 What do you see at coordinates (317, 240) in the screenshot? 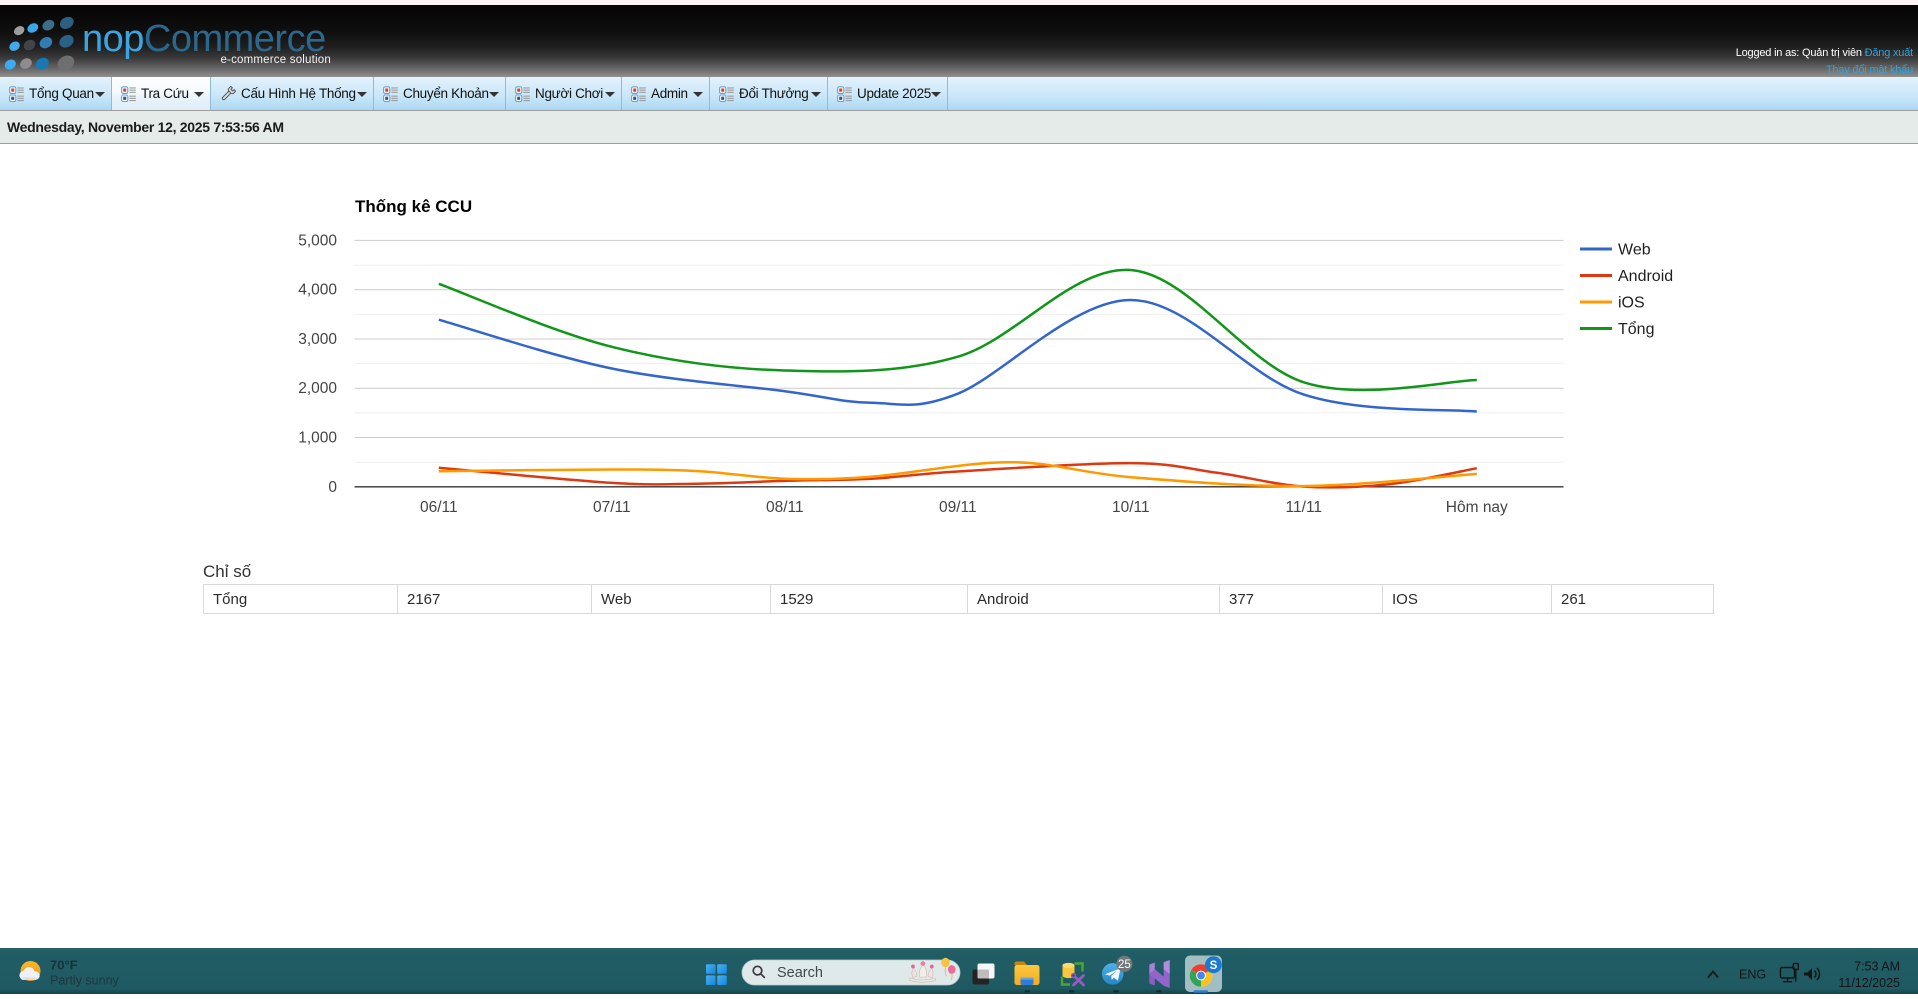
I see `svg-text: 5,000` at bounding box center [317, 240].